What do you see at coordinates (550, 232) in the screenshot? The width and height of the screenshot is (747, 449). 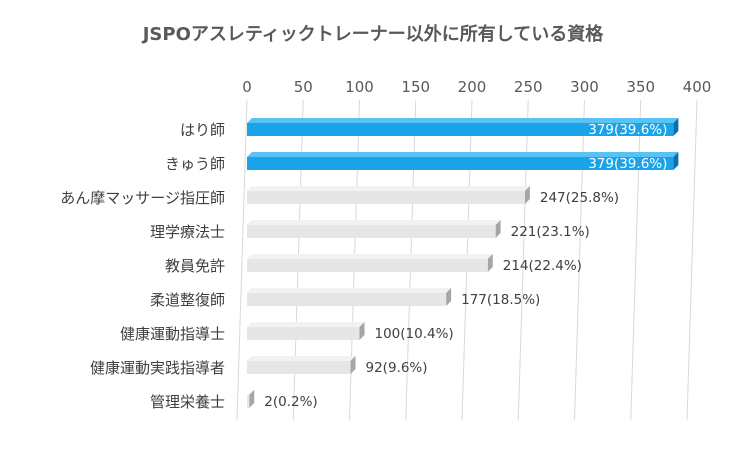 I see `data-label: 221(23.1%)` at bounding box center [550, 232].